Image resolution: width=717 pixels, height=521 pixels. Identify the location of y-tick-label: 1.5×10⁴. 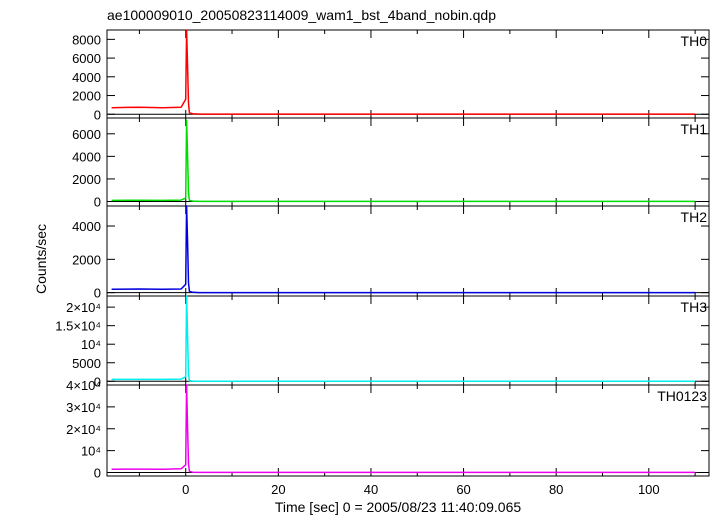
(78, 326).